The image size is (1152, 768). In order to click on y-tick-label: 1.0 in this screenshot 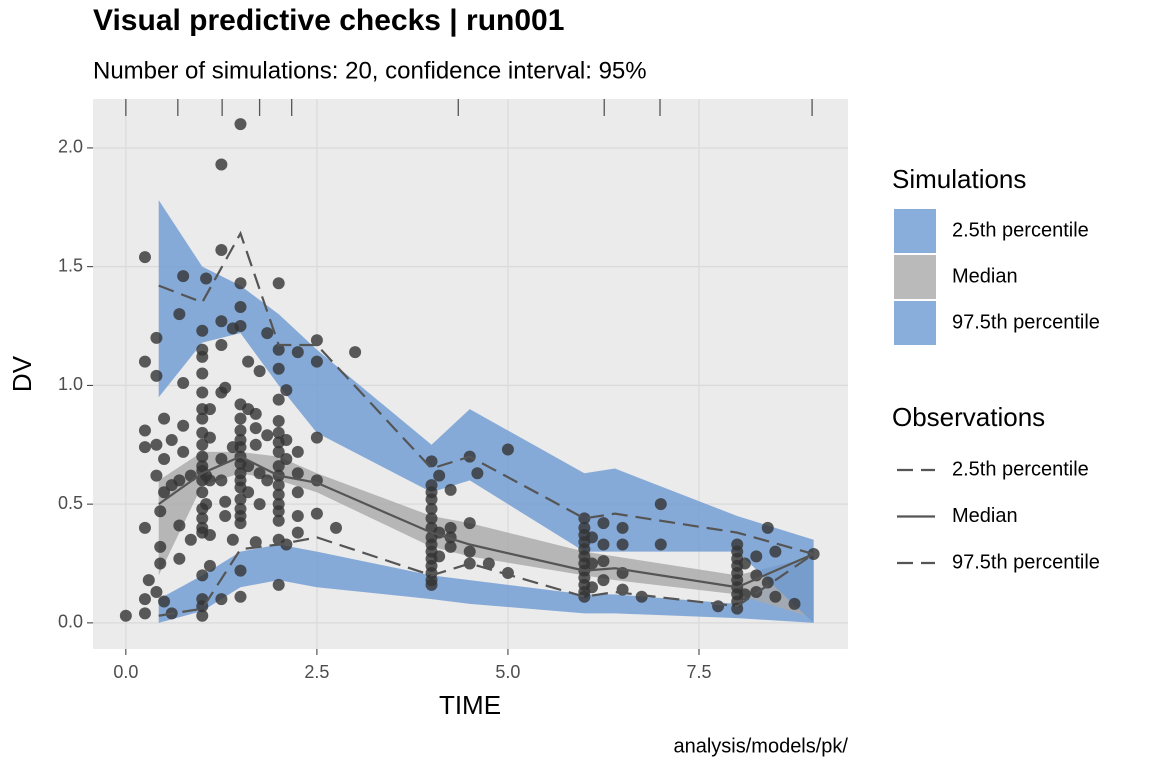, I will do `click(70, 384)`.